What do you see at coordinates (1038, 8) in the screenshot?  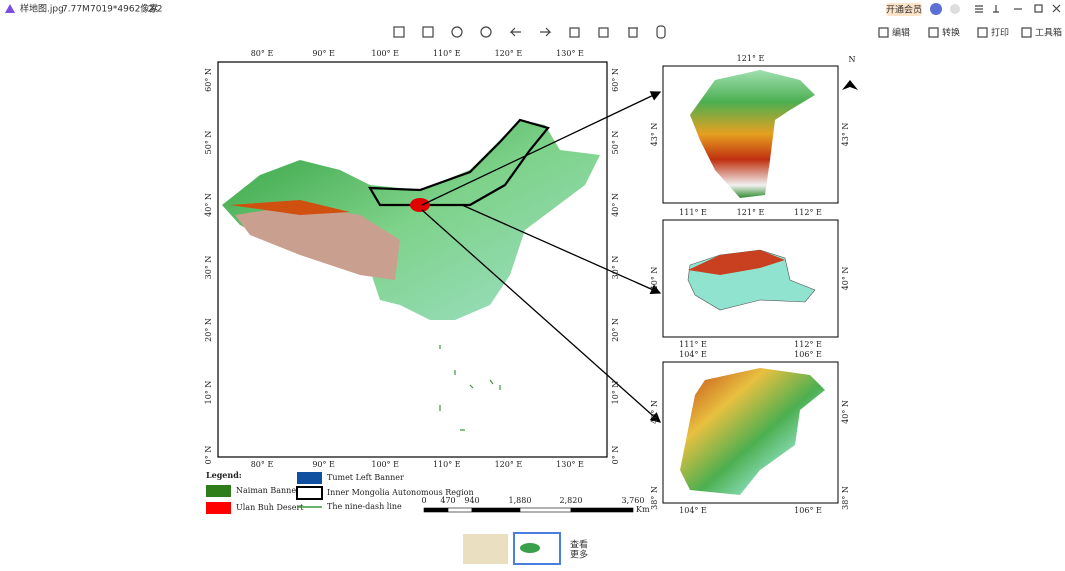 I see `maximize-button` at bounding box center [1038, 8].